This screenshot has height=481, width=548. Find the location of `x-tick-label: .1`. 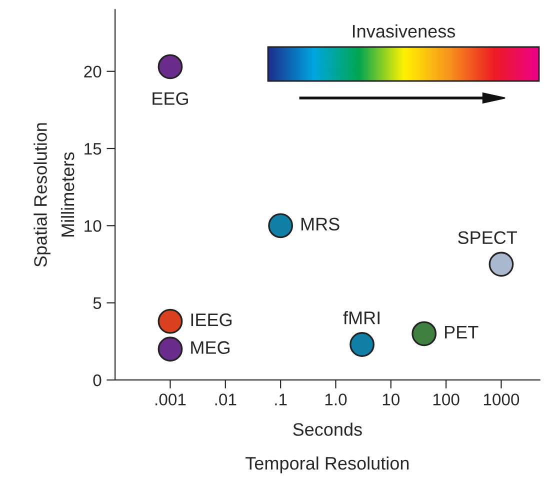

x-tick-label: .1 is located at coordinates (281, 400).